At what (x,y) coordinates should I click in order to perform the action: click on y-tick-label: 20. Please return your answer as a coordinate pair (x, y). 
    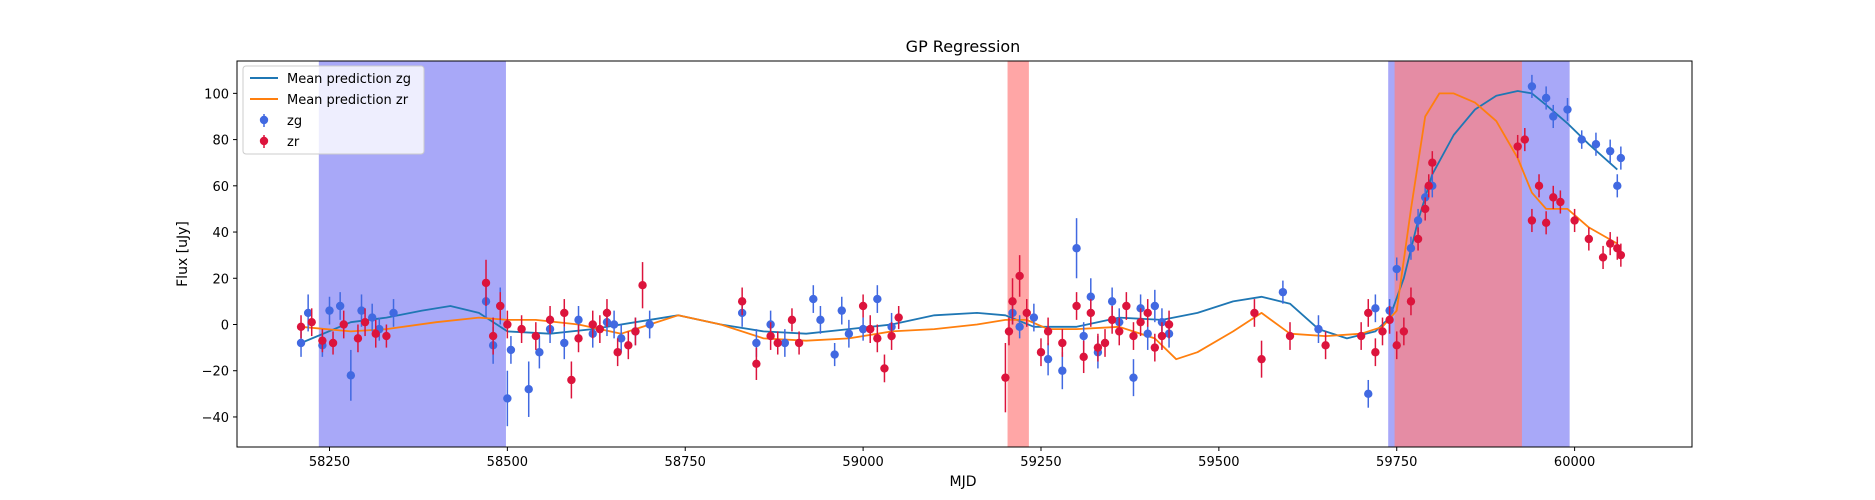
    Looking at the image, I should click on (220, 279).